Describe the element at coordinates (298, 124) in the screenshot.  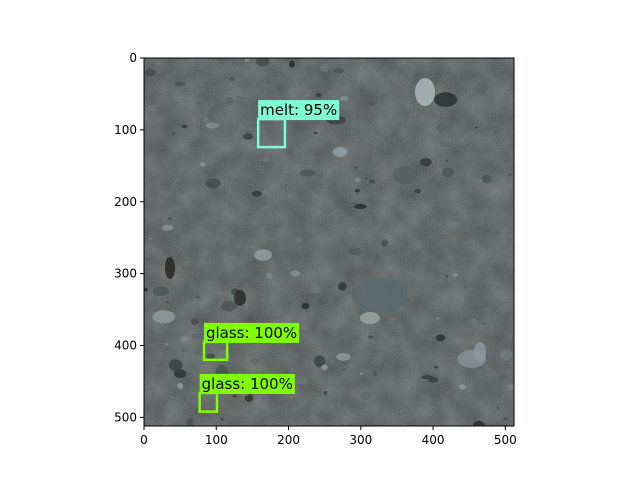
I see `detection-0: melt: 95%` at that location.